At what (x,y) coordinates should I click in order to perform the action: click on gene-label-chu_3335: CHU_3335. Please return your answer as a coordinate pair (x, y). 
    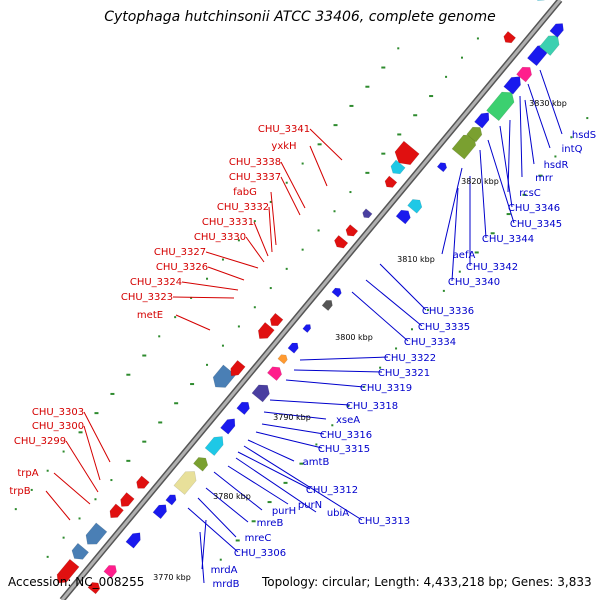
    Looking at the image, I should click on (444, 327).